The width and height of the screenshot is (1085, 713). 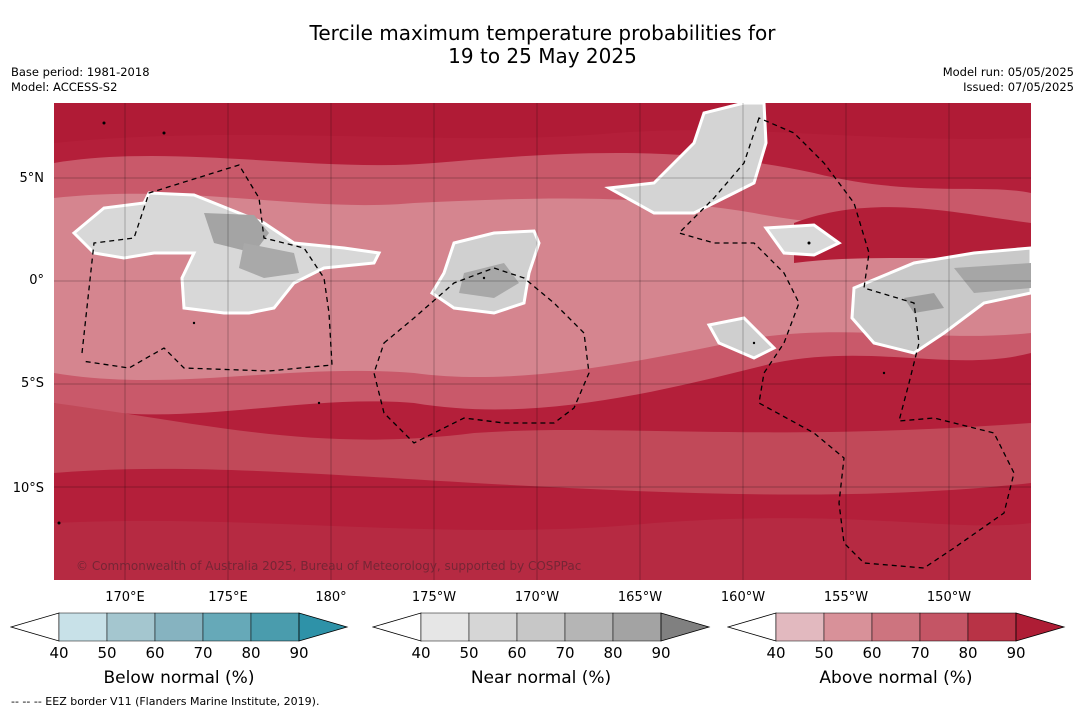 I want to click on near-normal-core-west, so click(x=236, y=233).